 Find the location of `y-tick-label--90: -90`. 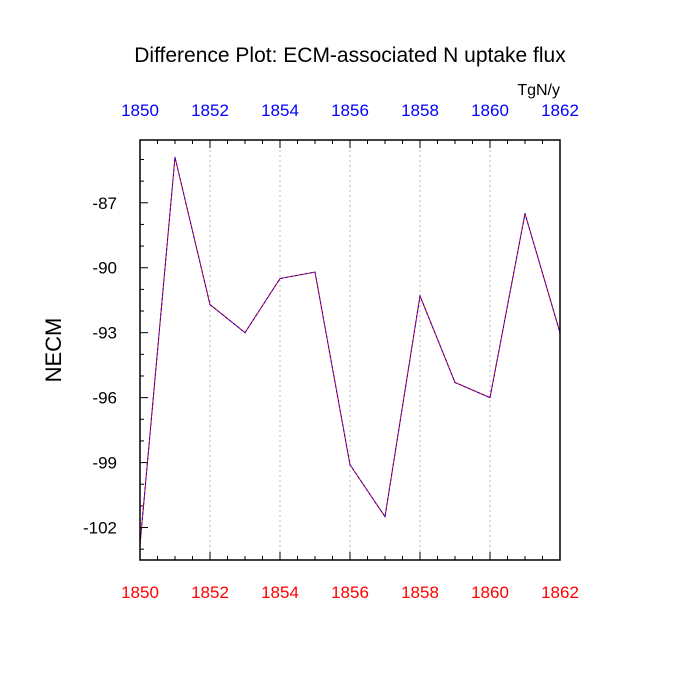

y-tick-label--90: -90 is located at coordinates (104, 268).